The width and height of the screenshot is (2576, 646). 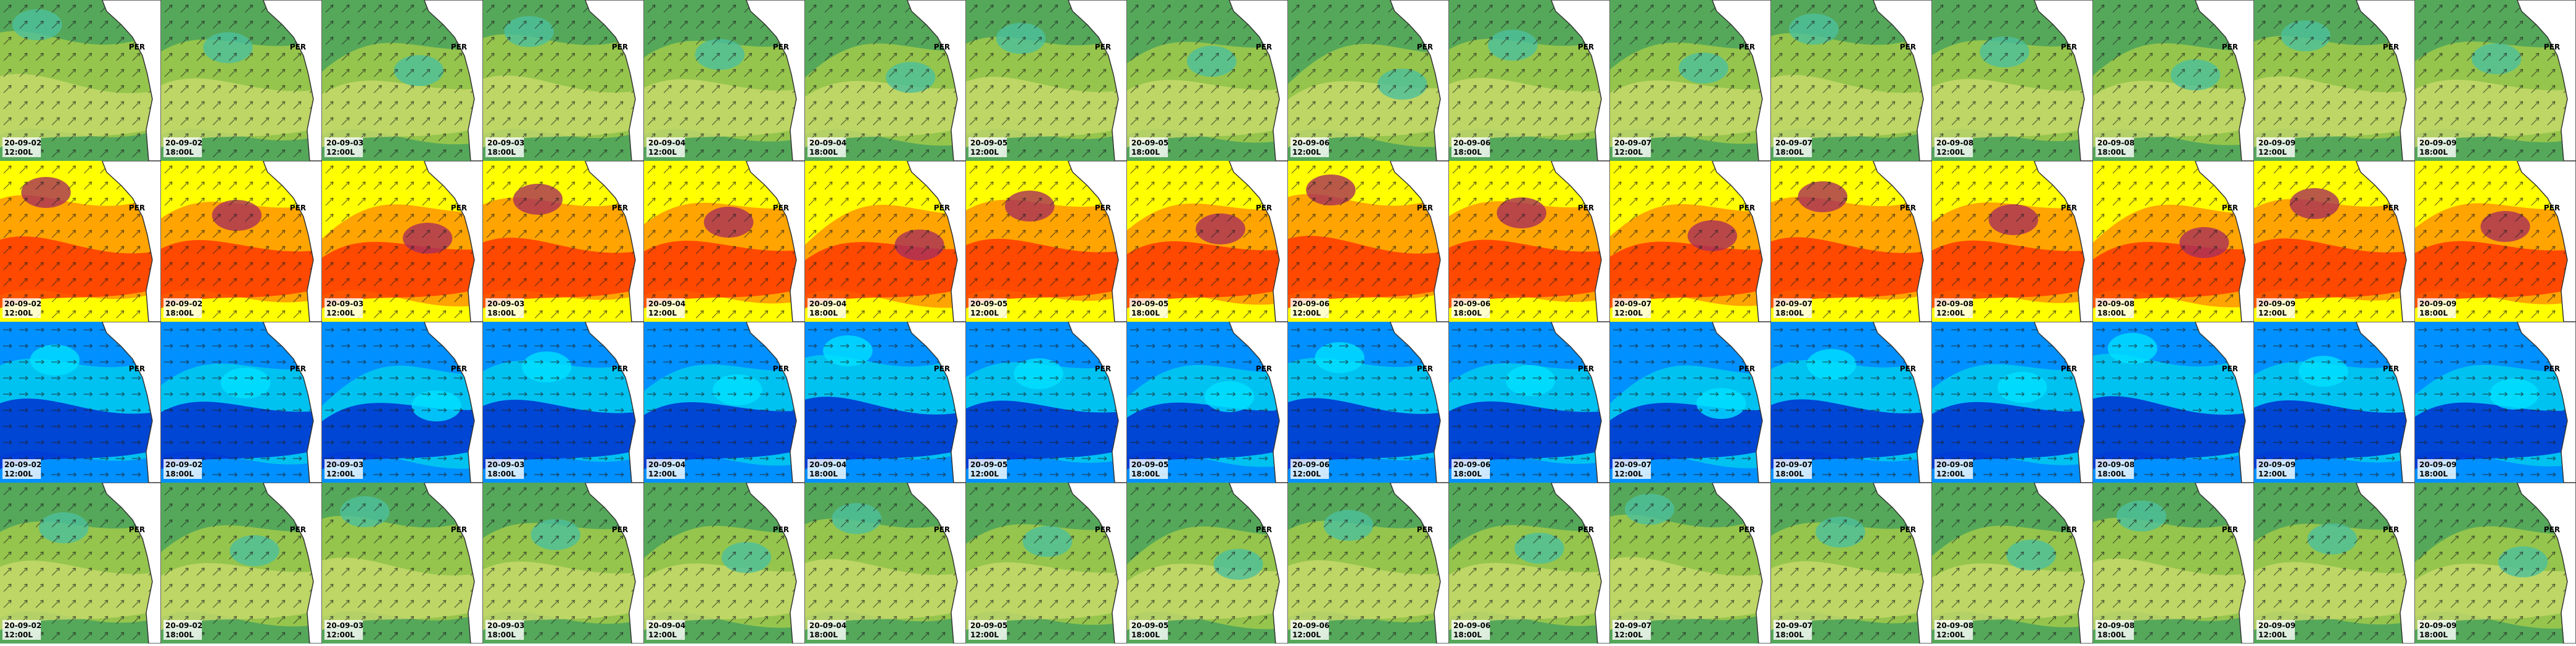 What do you see at coordinates (505, 303) in the screenshot?
I see `date-label: 20-09-03` at bounding box center [505, 303].